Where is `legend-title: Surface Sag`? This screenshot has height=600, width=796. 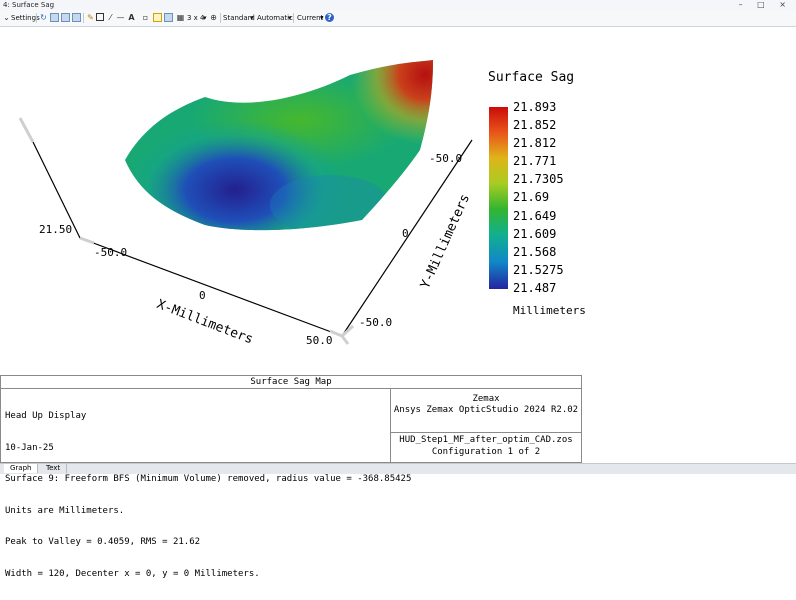
legend-title: Surface Sag is located at coordinates (531, 77).